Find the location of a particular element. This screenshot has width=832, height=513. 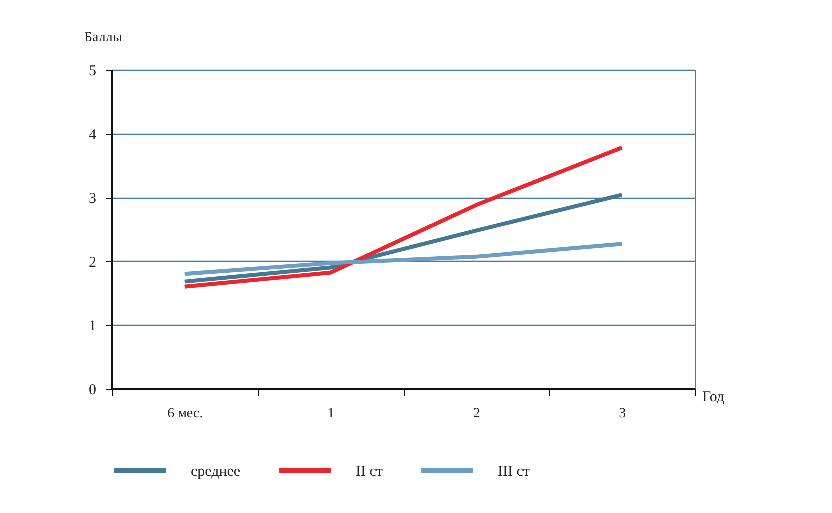

legend-label: II ст is located at coordinates (370, 472).